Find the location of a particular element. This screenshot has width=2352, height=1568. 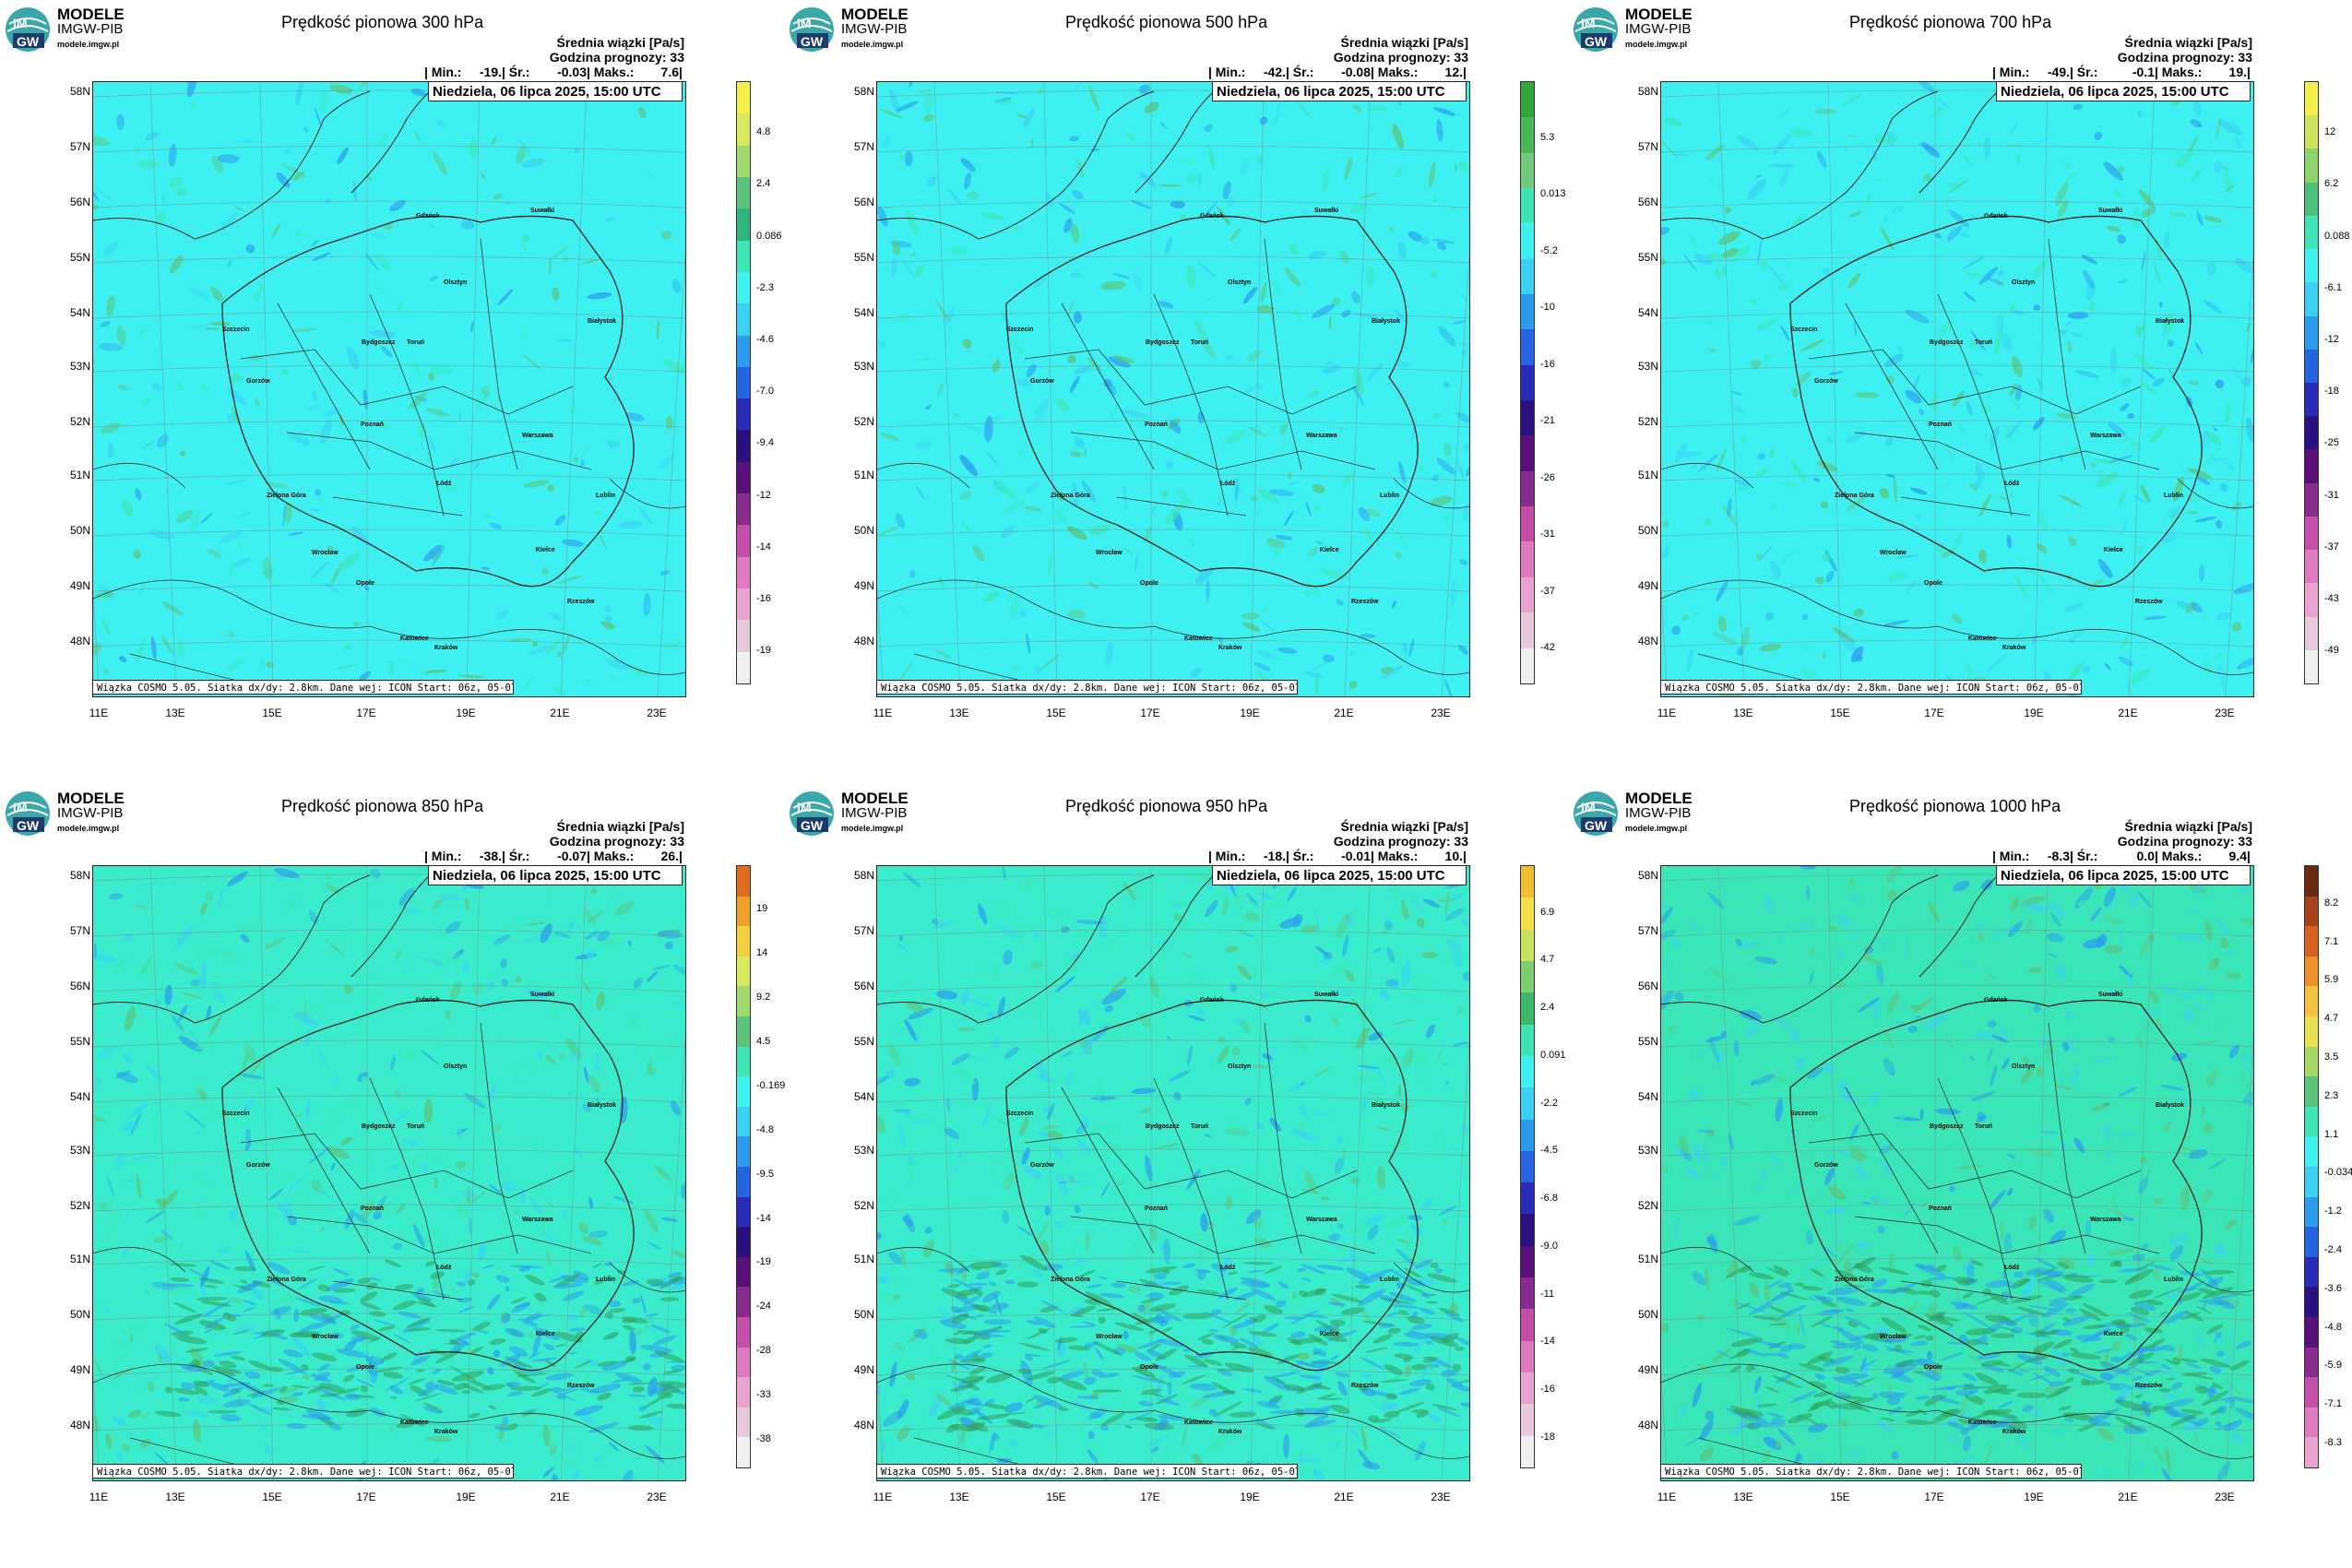

city-label: Warszawa is located at coordinates (1321, 1220).